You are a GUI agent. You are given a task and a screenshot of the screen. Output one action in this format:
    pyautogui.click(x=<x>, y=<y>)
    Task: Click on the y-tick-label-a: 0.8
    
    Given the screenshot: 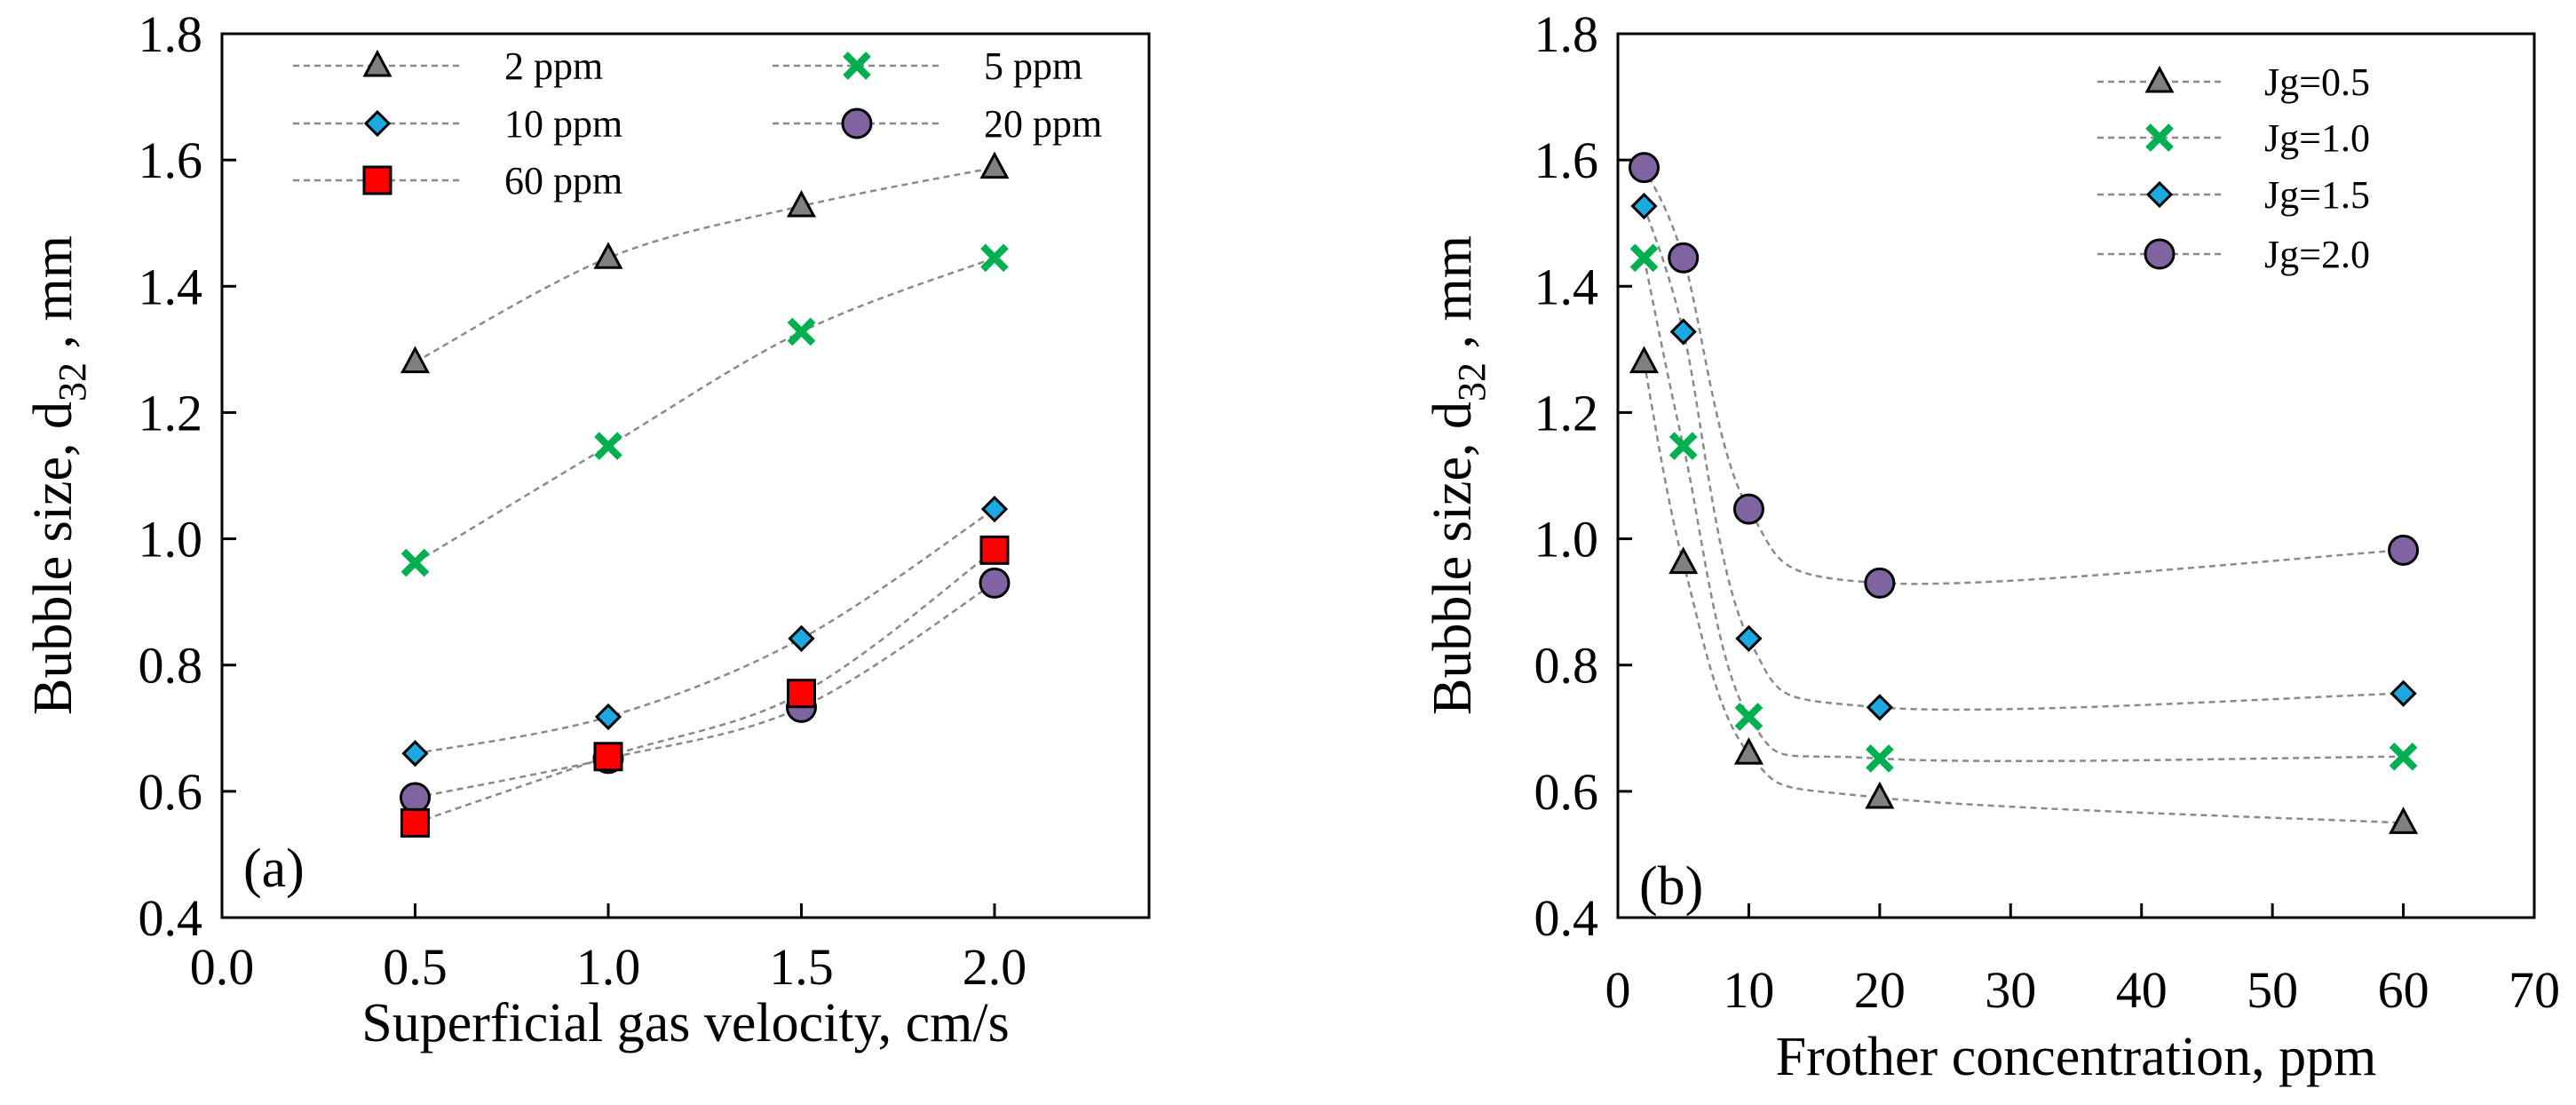 What is the action you would take?
    pyautogui.click(x=171, y=666)
    